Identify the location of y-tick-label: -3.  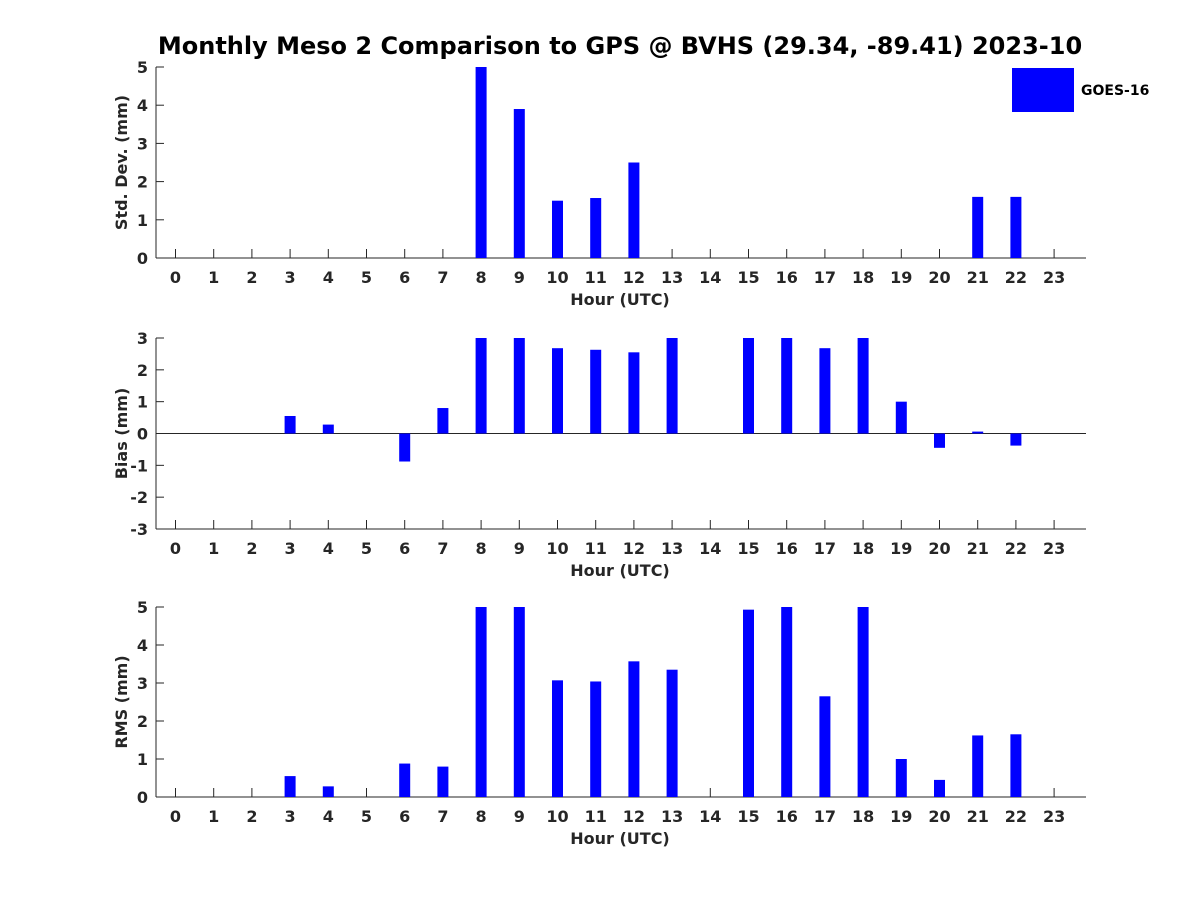
(139, 529).